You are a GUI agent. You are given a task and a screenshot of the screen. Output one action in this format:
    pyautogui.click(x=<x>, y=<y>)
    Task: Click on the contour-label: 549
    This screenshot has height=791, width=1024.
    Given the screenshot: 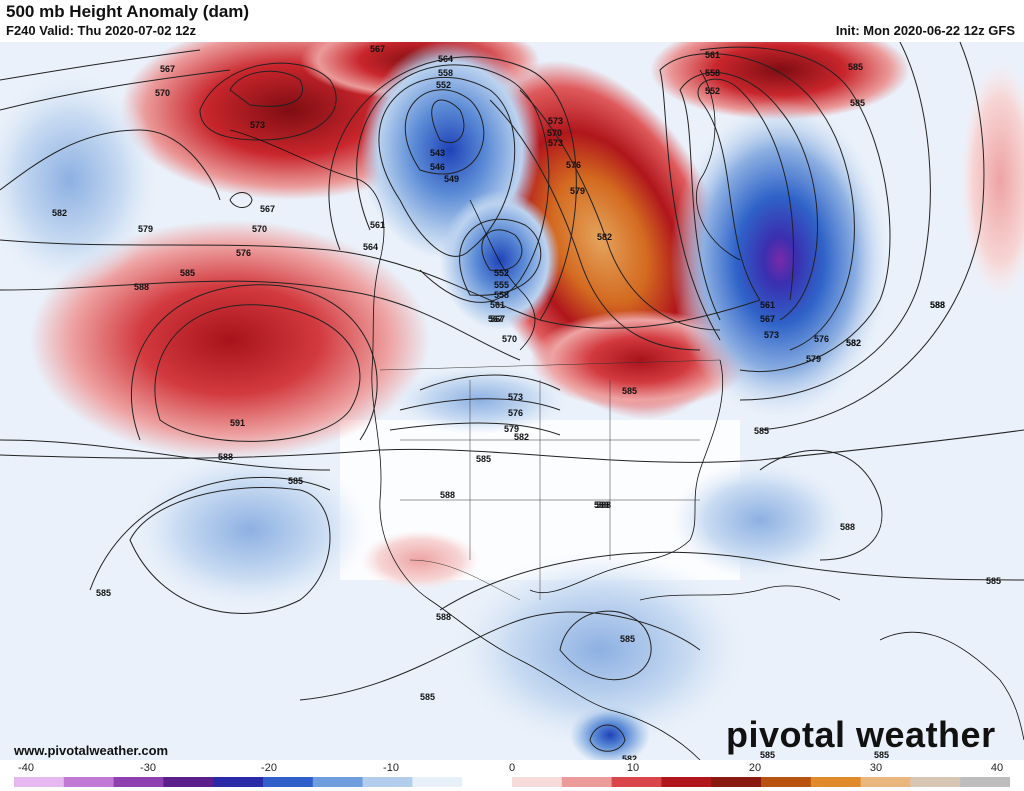 What is the action you would take?
    pyautogui.click(x=451, y=179)
    